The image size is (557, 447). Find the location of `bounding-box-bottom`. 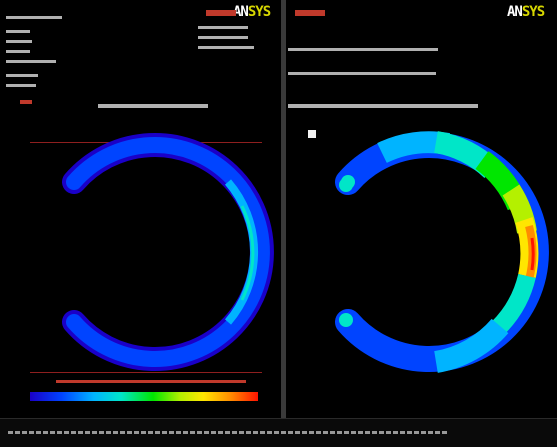

bounding-box-bottom is located at coordinates (146, 372).